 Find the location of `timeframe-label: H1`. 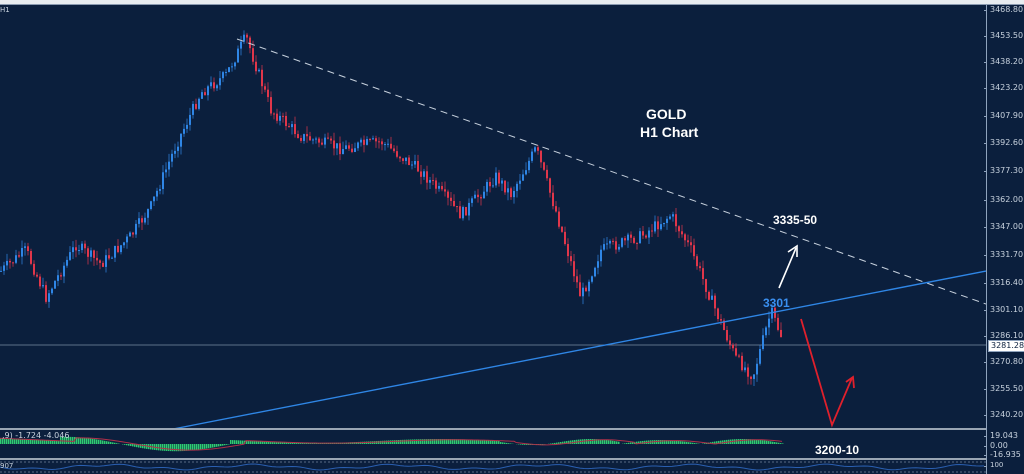

timeframe-label: H1 is located at coordinates (5, 10).